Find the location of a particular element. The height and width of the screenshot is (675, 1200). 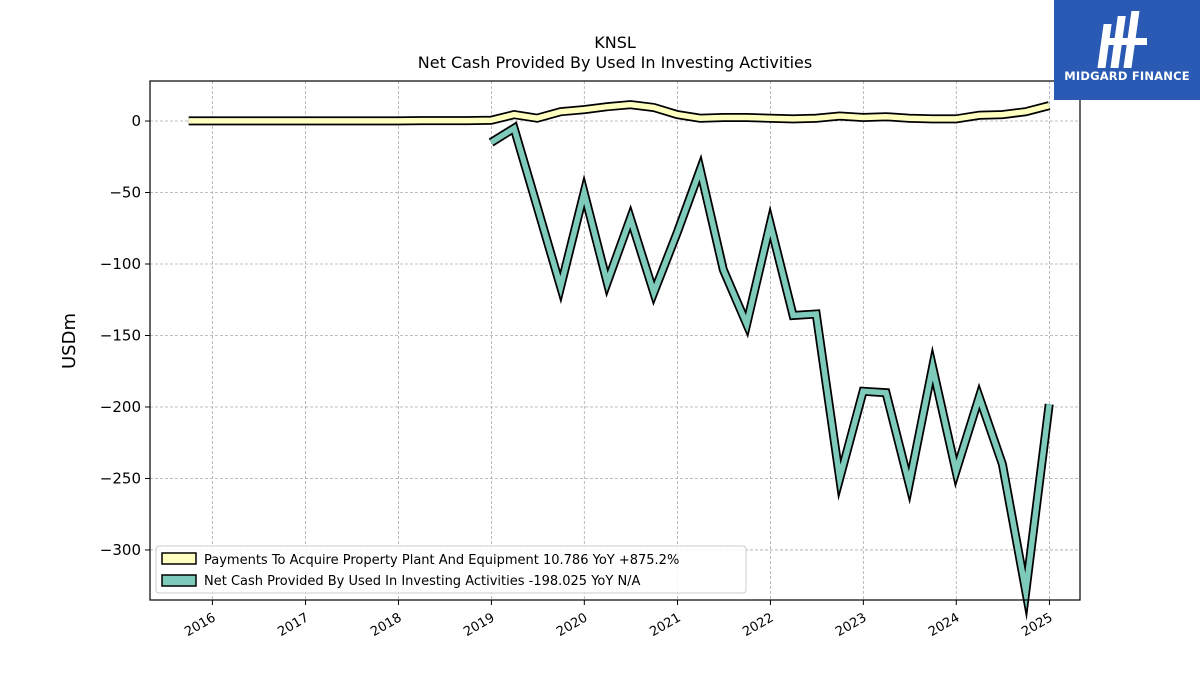

x-tick-label: 2016 is located at coordinates (200, 625).